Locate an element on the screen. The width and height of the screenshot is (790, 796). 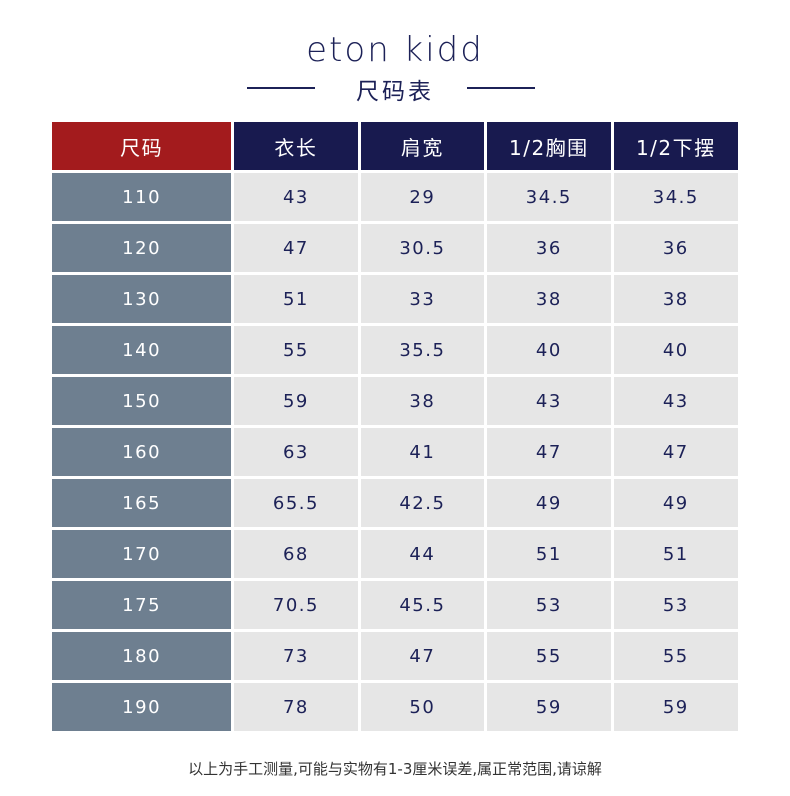
table-row: 175 70.5 45.5 53 53 is located at coordinates (395, 605).